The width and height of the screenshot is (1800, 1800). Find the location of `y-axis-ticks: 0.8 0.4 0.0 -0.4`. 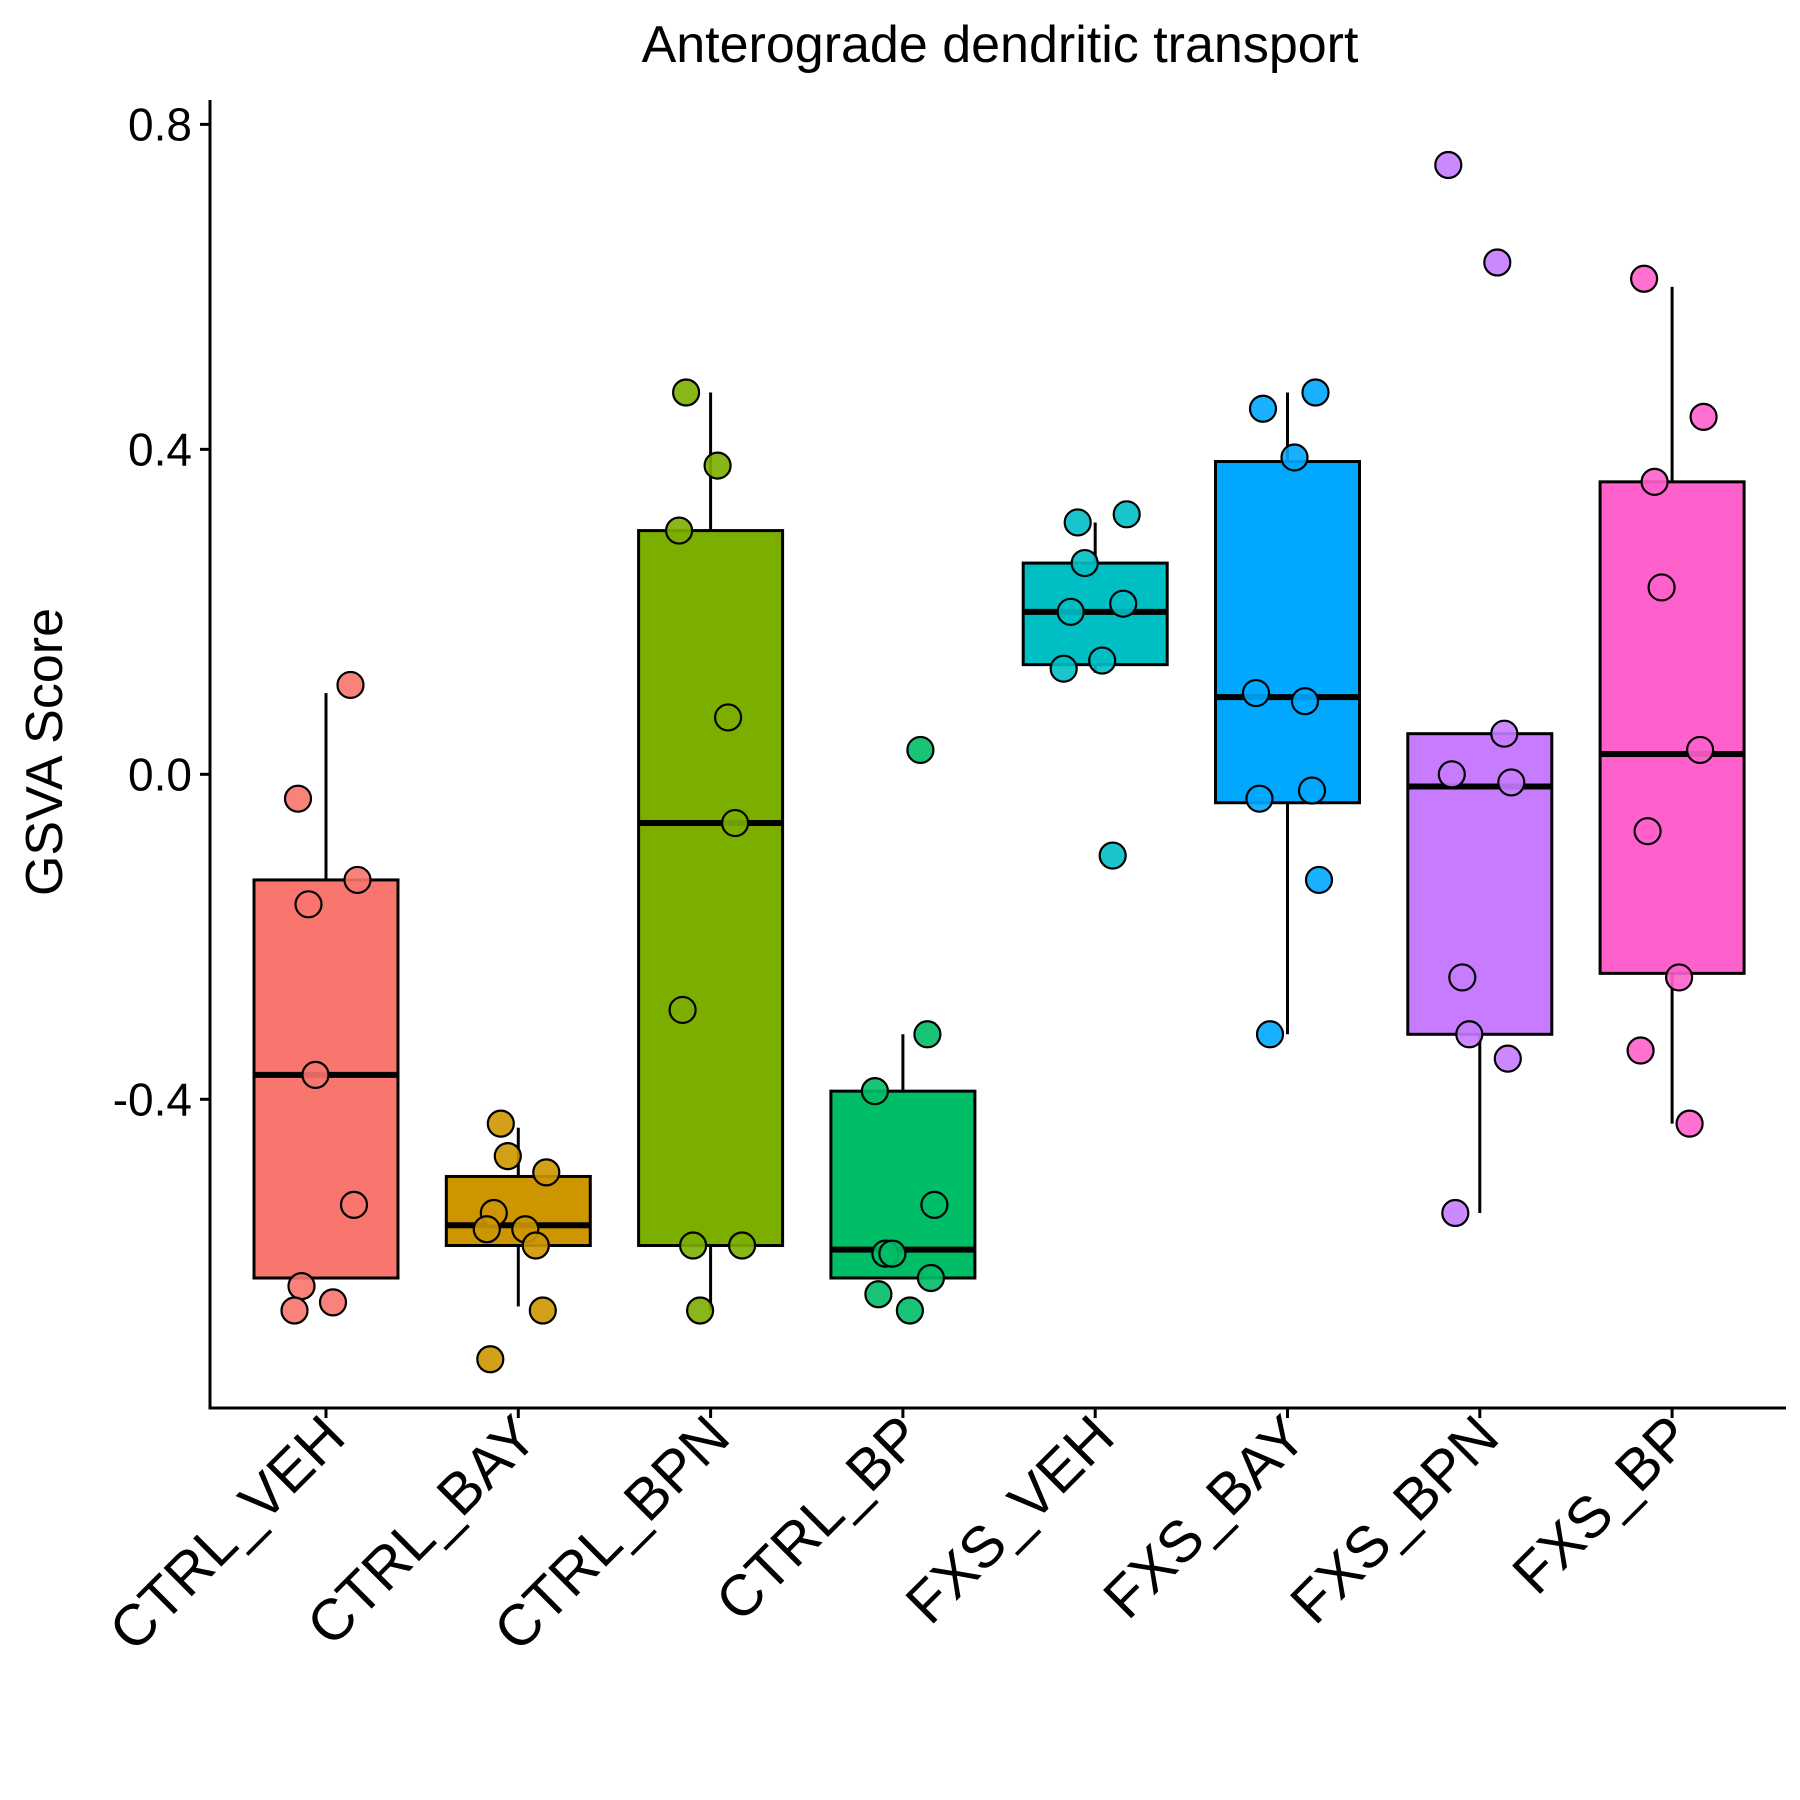

y-axis-ticks: 0.8 0.4 0.0 -0.4 is located at coordinates (161, 611).